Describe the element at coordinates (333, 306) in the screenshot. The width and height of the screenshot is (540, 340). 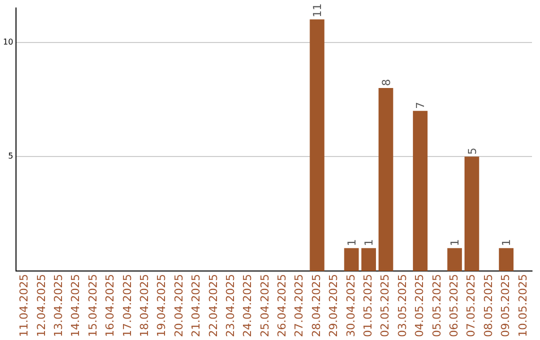
I see `x-tick-label: 29.04.2025` at that location.